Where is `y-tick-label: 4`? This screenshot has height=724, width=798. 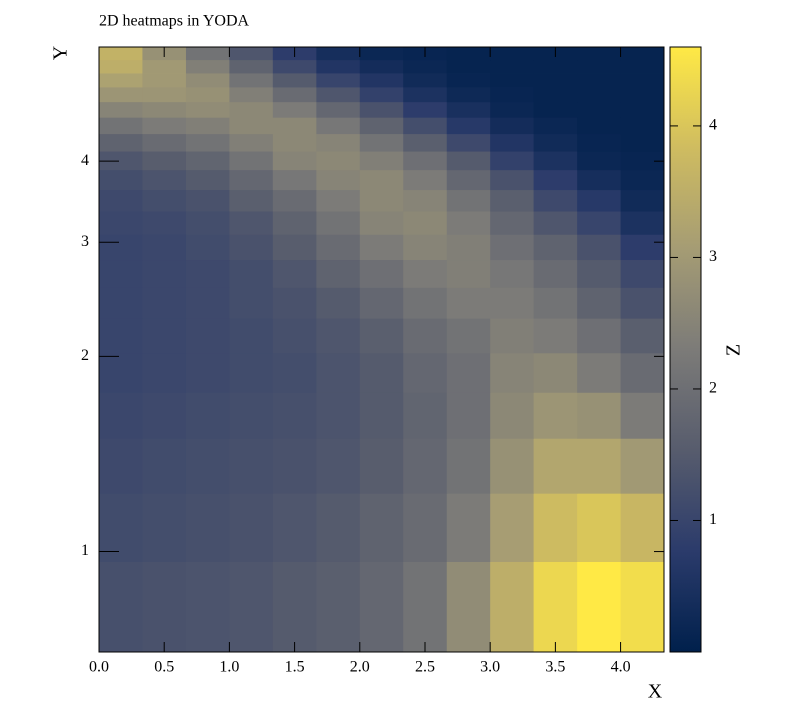 y-tick-label: 4 is located at coordinates (85, 160).